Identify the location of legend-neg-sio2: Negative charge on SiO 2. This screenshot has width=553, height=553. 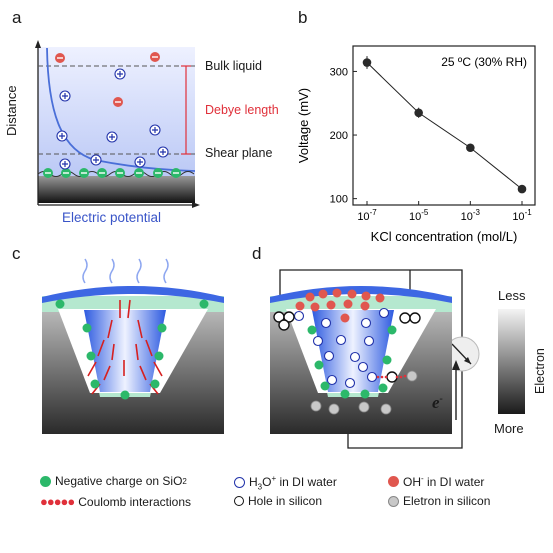
(113, 481).